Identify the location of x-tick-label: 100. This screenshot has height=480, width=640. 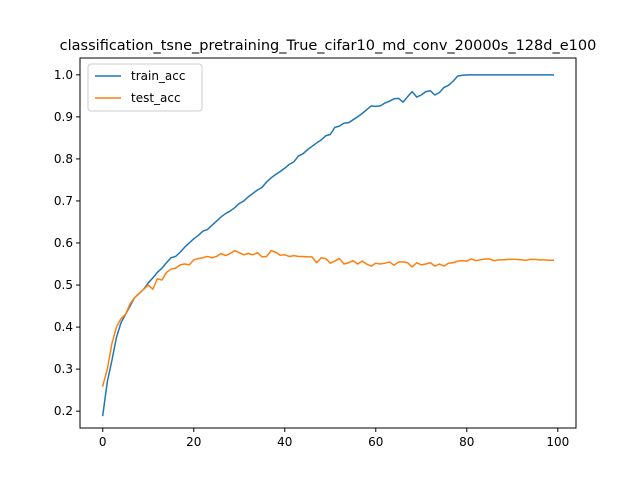
(557, 442).